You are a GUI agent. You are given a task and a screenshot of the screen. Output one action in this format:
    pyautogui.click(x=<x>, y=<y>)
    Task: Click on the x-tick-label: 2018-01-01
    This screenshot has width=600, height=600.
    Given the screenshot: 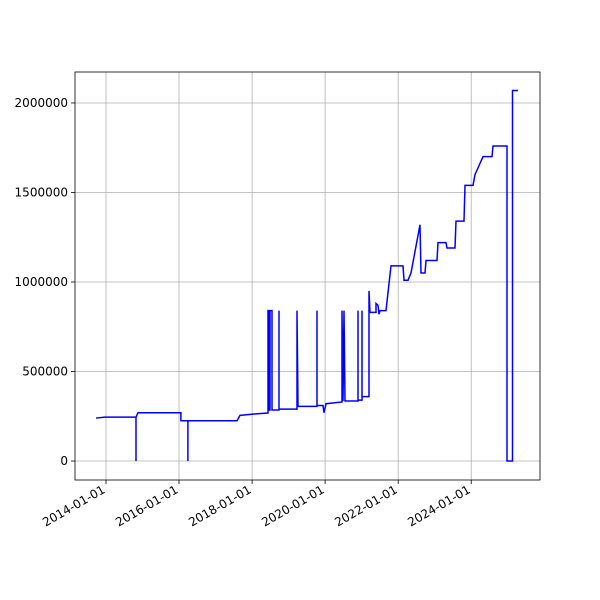 What is the action you would take?
    pyautogui.click(x=219, y=505)
    